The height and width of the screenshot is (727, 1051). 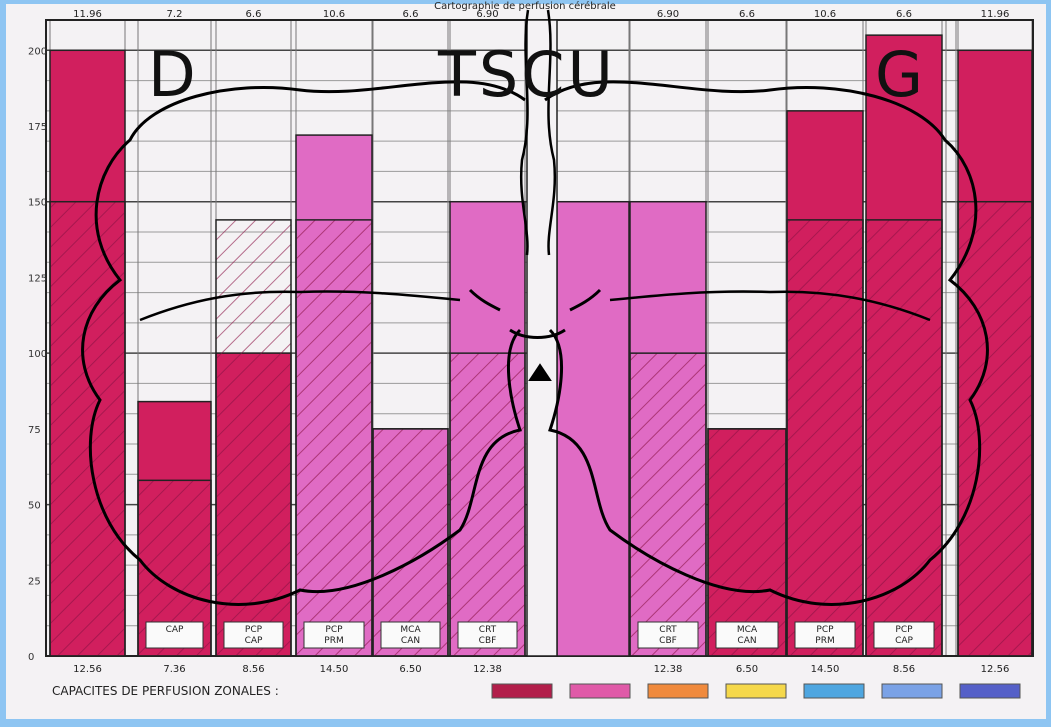 I want to click on bottom-value-label: 7.36, so click(x=174, y=669).